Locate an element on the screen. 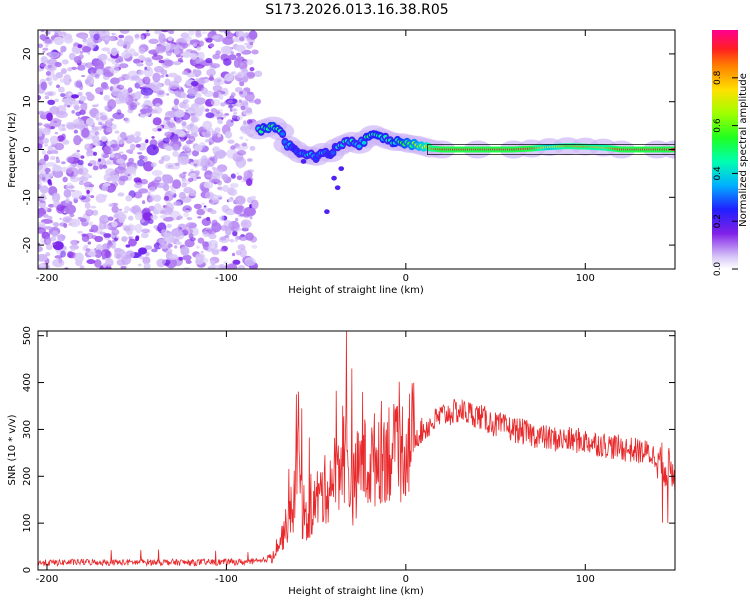  colorbar-gradient is located at coordinates (725, 149).